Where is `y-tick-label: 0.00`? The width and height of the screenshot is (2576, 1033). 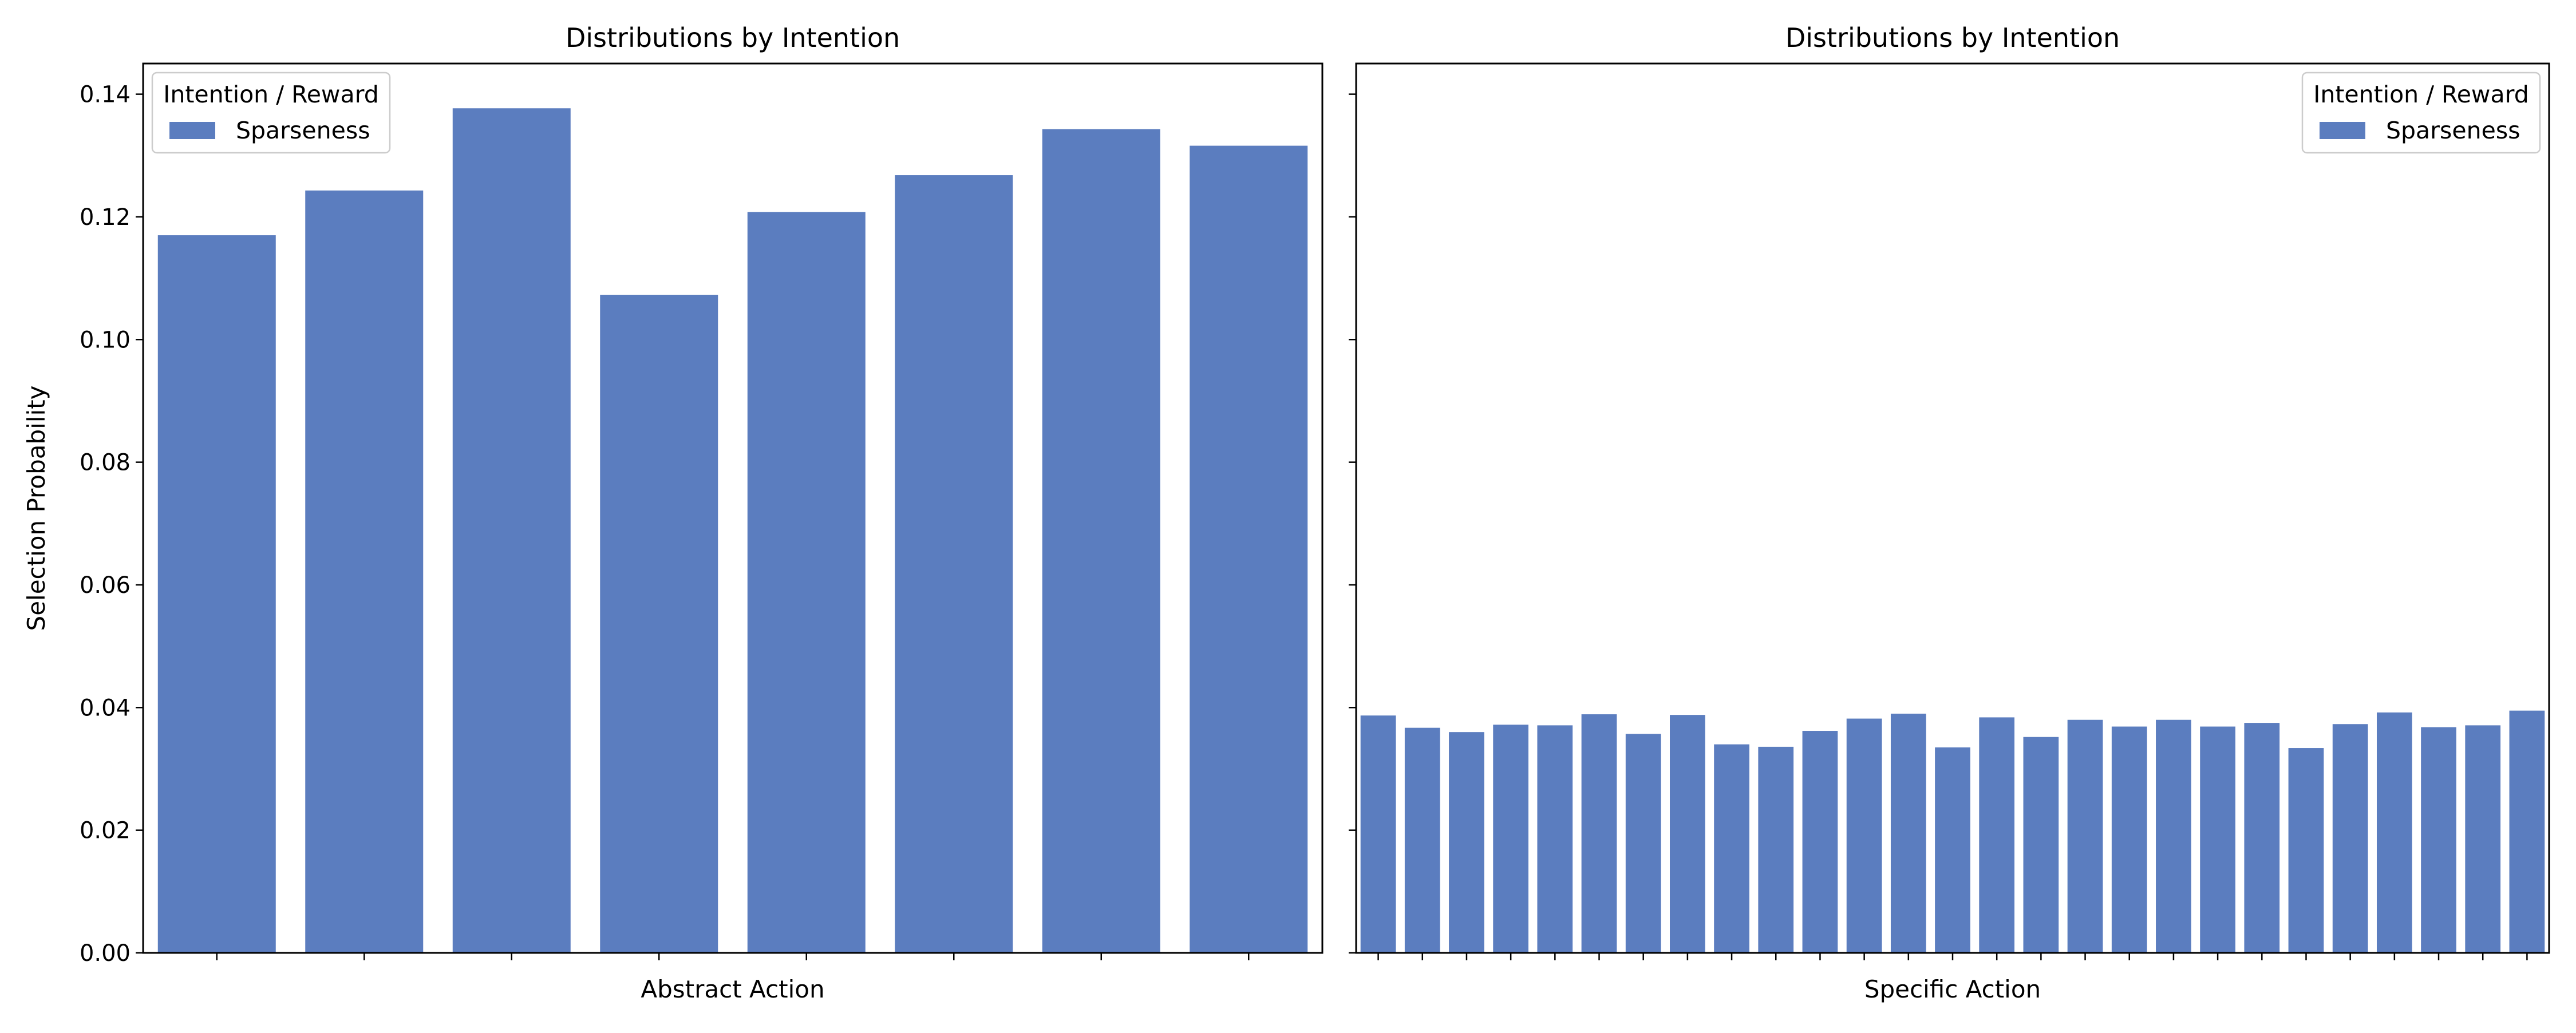
y-tick-label: 0.00 is located at coordinates (105, 954).